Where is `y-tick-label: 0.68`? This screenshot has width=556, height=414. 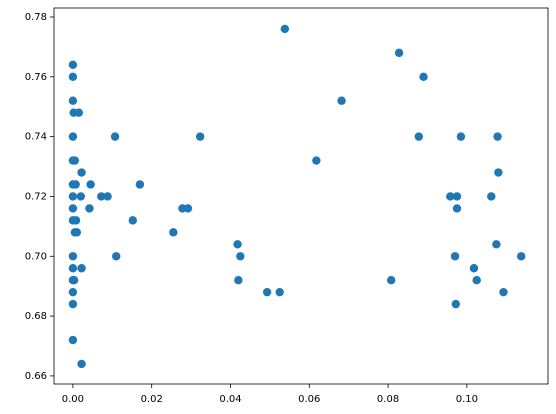 y-tick-label: 0.68 is located at coordinates (36, 316).